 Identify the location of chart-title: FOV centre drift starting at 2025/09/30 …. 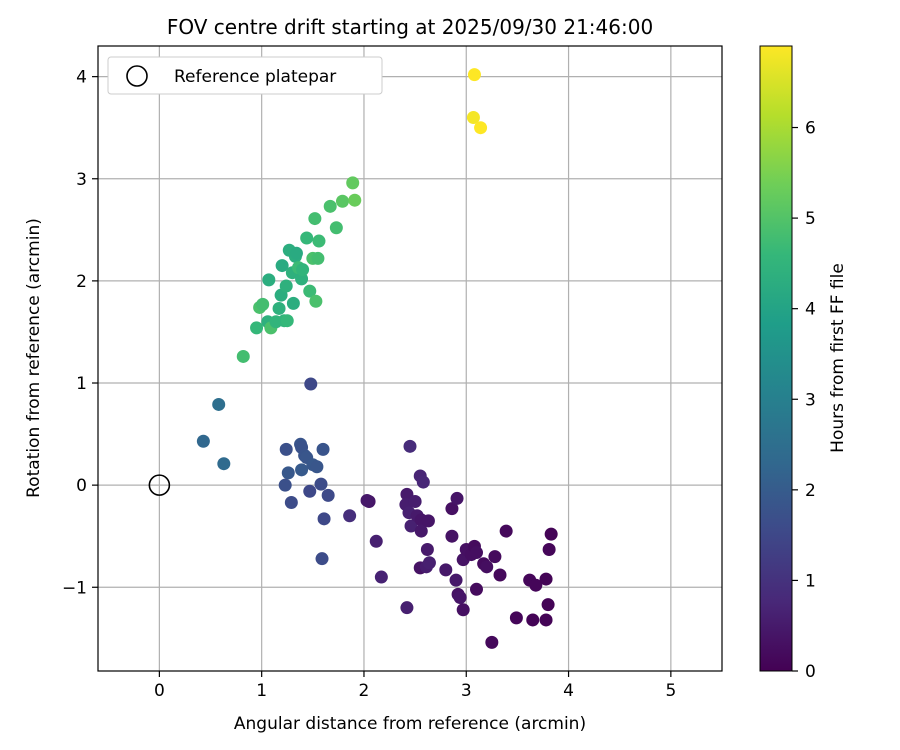
(410, 27).